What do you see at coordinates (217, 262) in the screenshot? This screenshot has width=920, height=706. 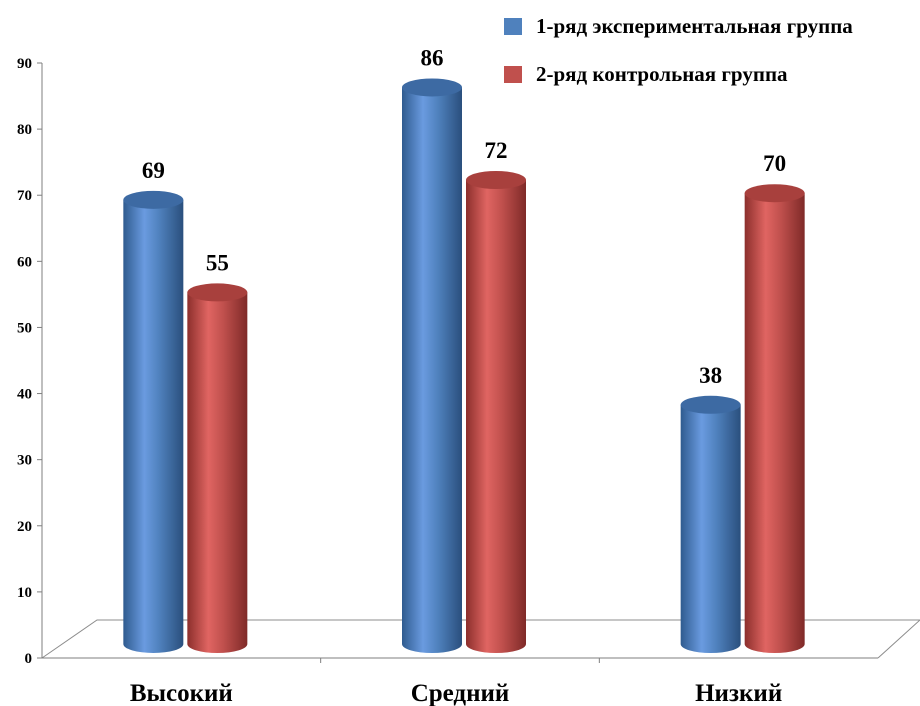 I see `data-label: 55` at bounding box center [217, 262].